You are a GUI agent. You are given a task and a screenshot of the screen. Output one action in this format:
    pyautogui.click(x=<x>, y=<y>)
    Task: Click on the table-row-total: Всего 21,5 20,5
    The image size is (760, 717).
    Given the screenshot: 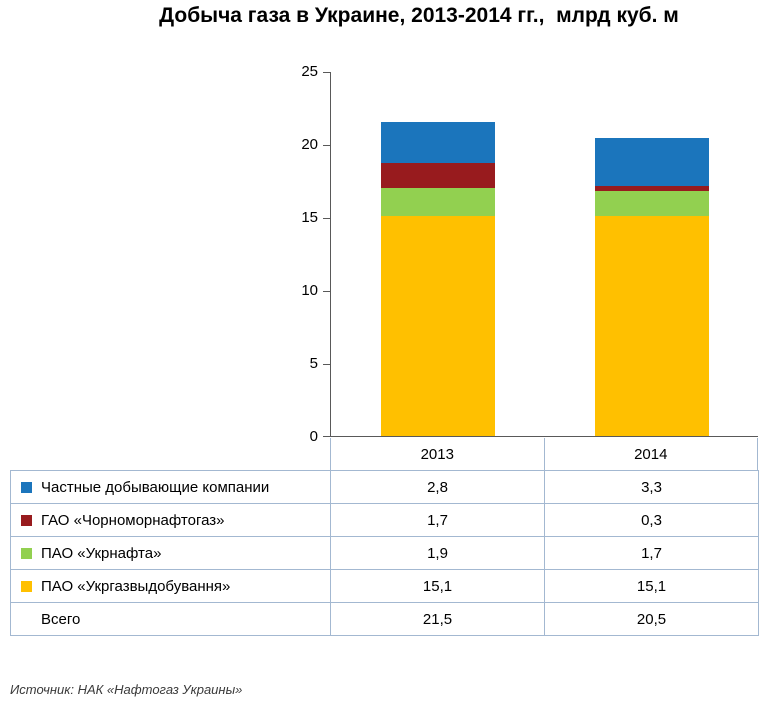 What is the action you would take?
    pyautogui.click(x=384, y=619)
    